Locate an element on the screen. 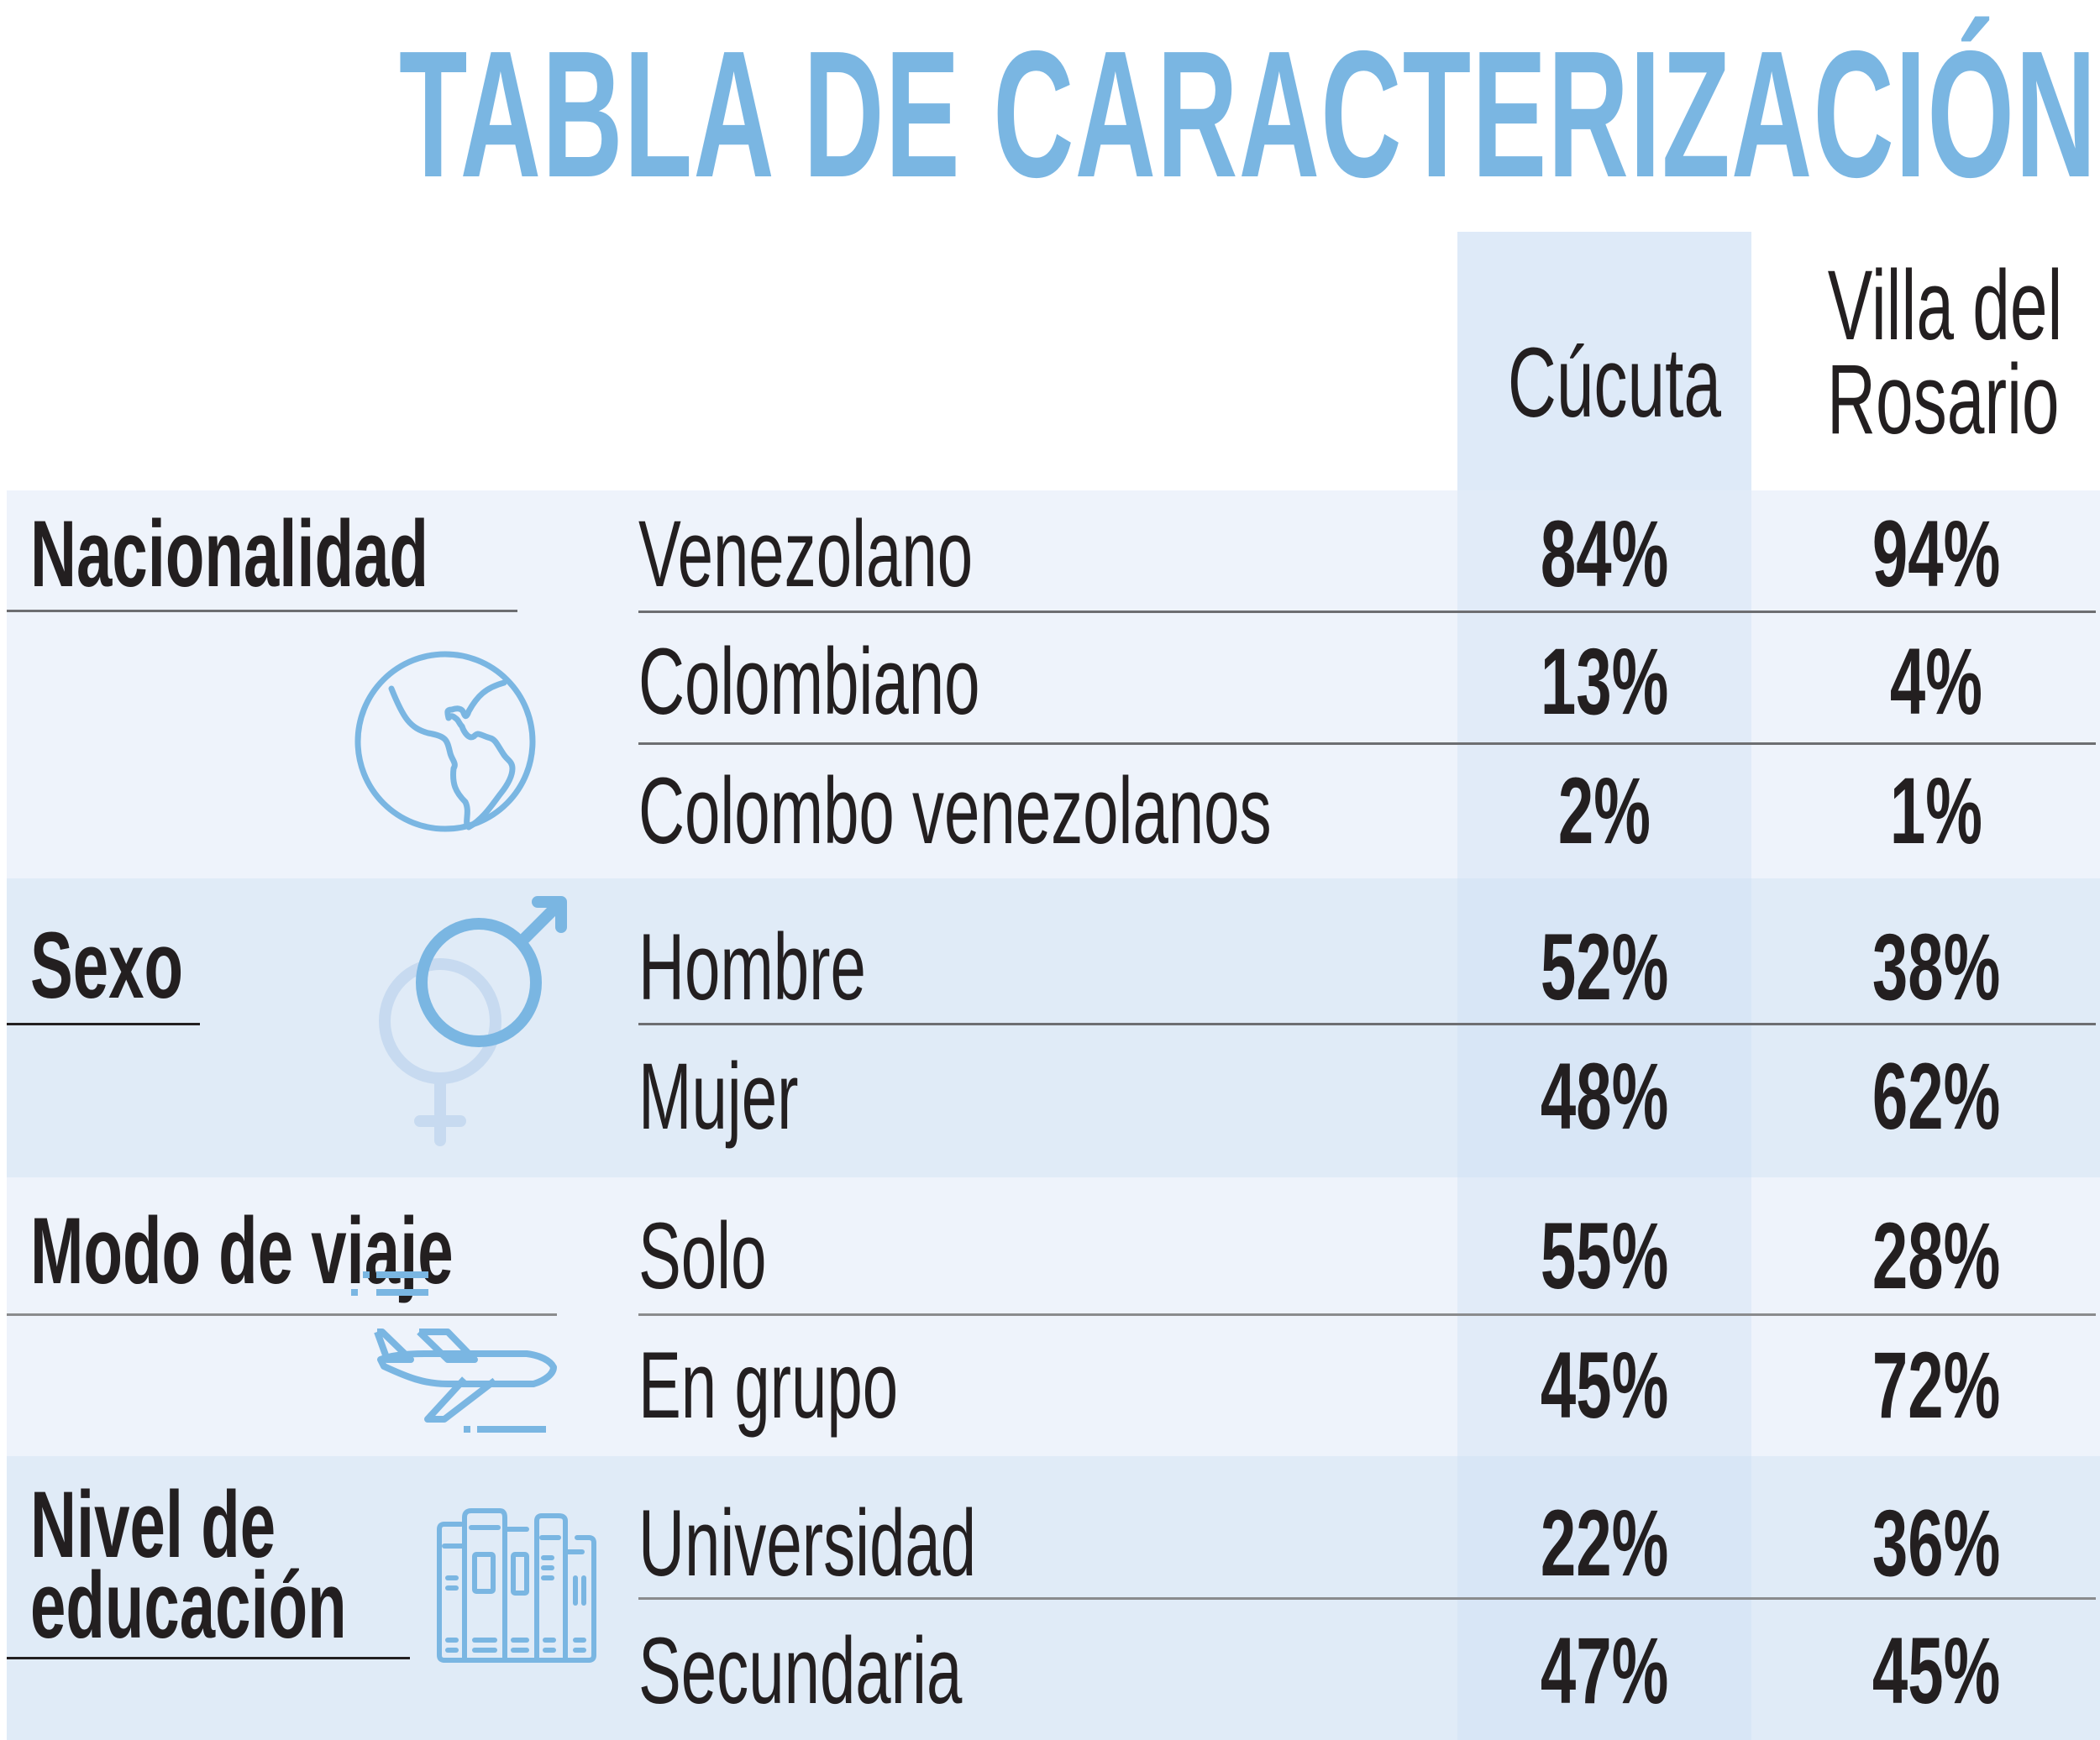 The image size is (2100, 1740). gender-icon is located at coordinates (462, 1024).